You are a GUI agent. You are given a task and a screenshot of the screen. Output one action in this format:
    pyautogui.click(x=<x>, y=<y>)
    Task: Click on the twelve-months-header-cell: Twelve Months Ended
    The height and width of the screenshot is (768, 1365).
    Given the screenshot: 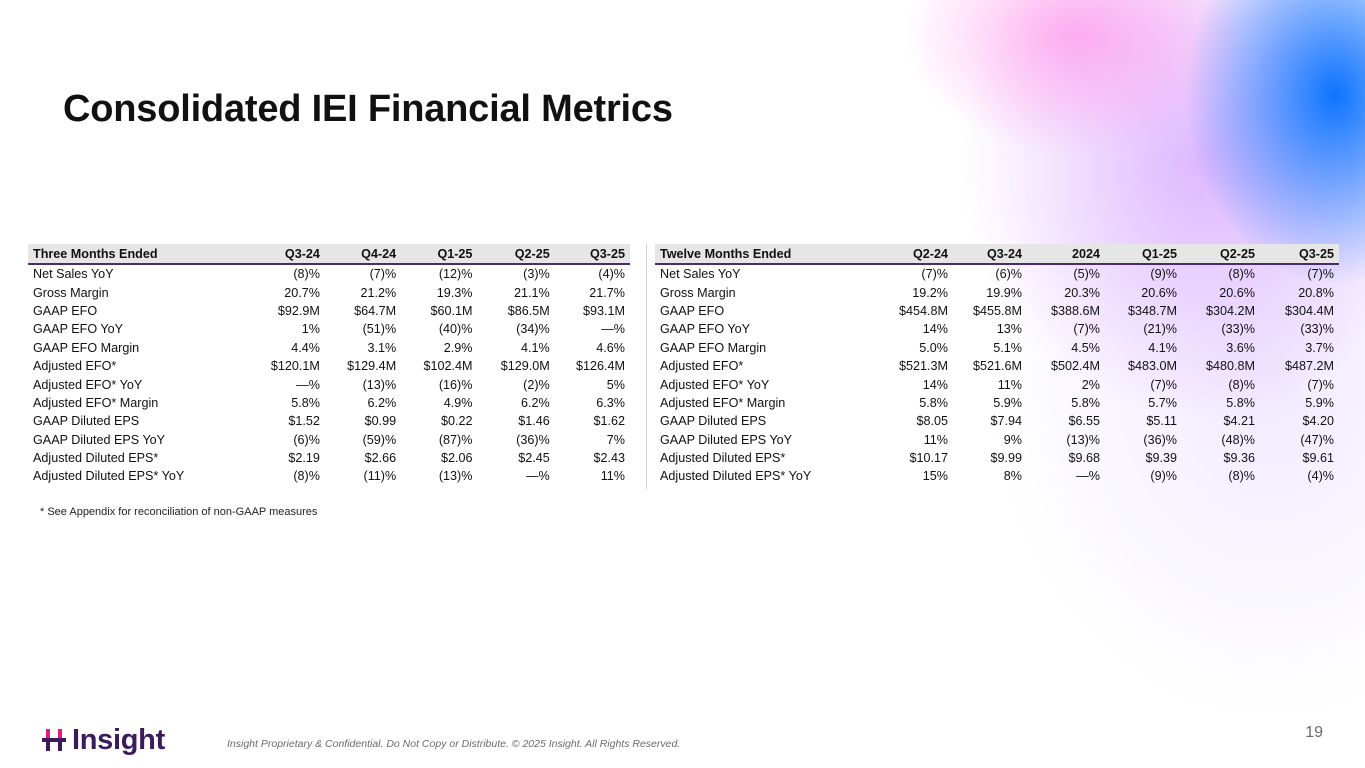 What is the action you would take?
    pyautogui.click(x=766, y=254)
    